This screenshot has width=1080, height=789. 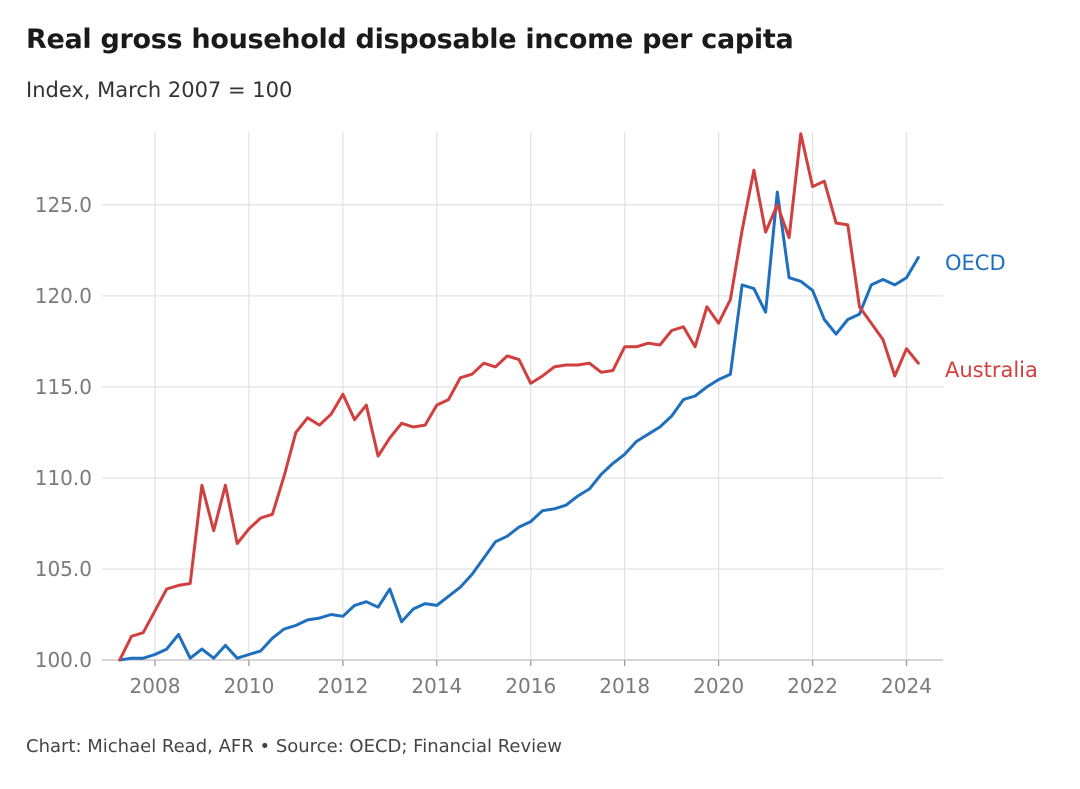 What do you see at coordinates (718, 686) in the screenshot?
I see `x-tick-label: 2020` at bounding box center [718, 686].